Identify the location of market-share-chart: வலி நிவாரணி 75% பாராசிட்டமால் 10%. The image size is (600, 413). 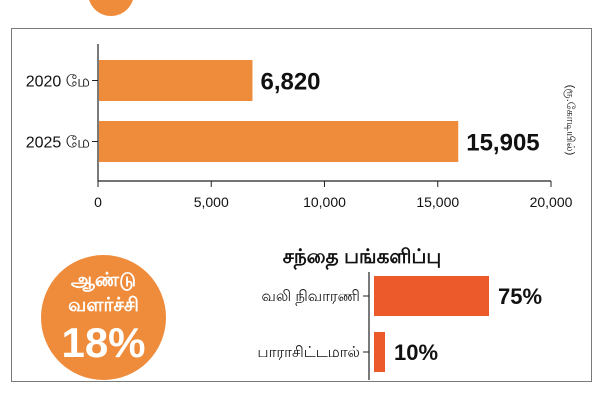
(399, 326).